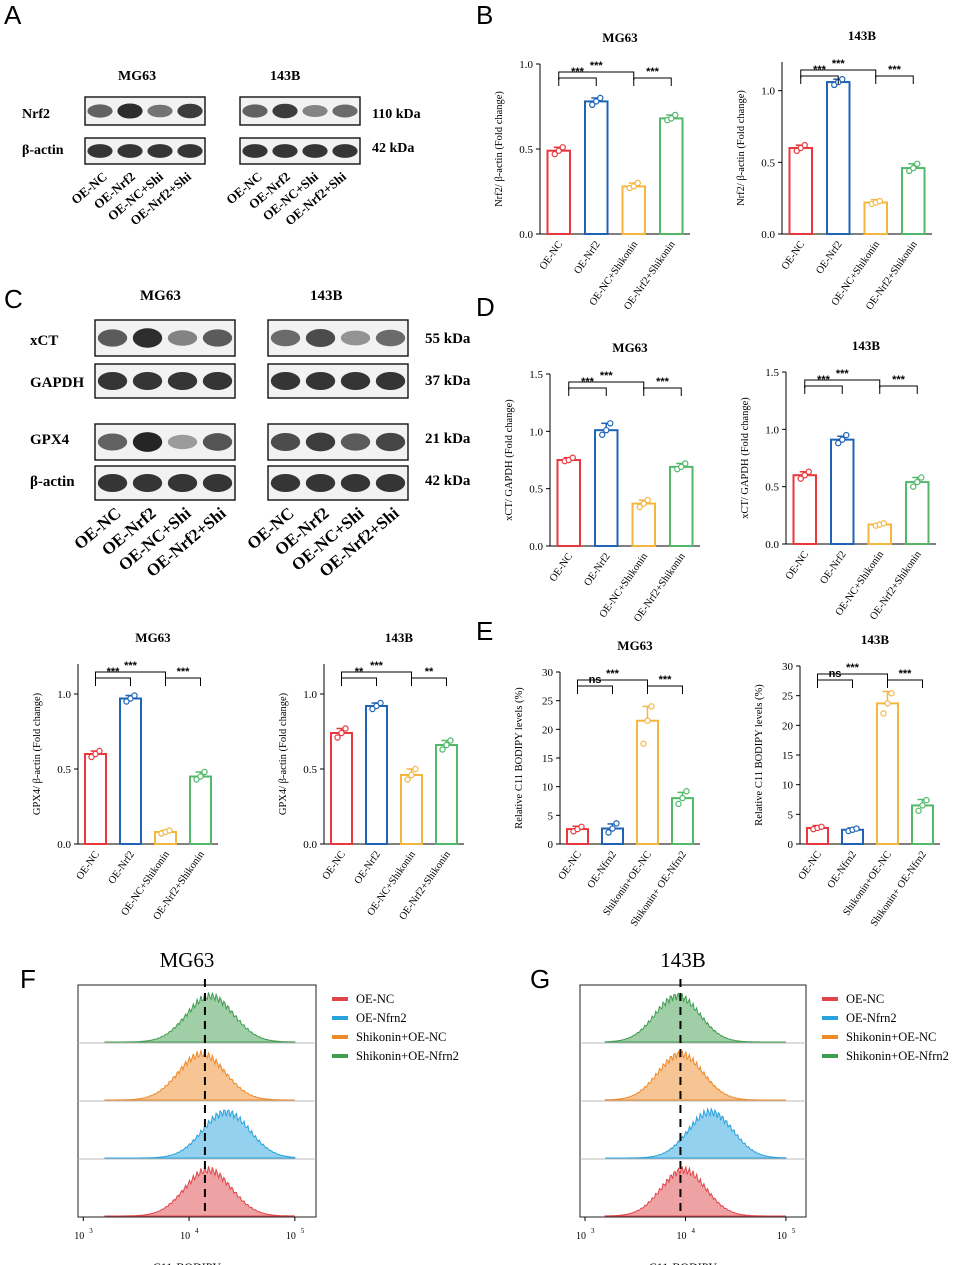  Describe the element at coordinates (745, 458) in the screenshot. I see `y-axis-label: xCT/ GAPDH (Fold change)` at that location.